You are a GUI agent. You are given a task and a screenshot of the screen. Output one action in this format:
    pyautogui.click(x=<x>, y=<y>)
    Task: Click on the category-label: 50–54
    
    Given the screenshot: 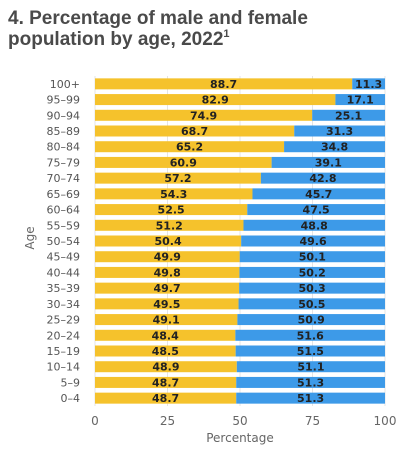 What is the action you would take?
    pyautogui.click(x=64, y=241)
    